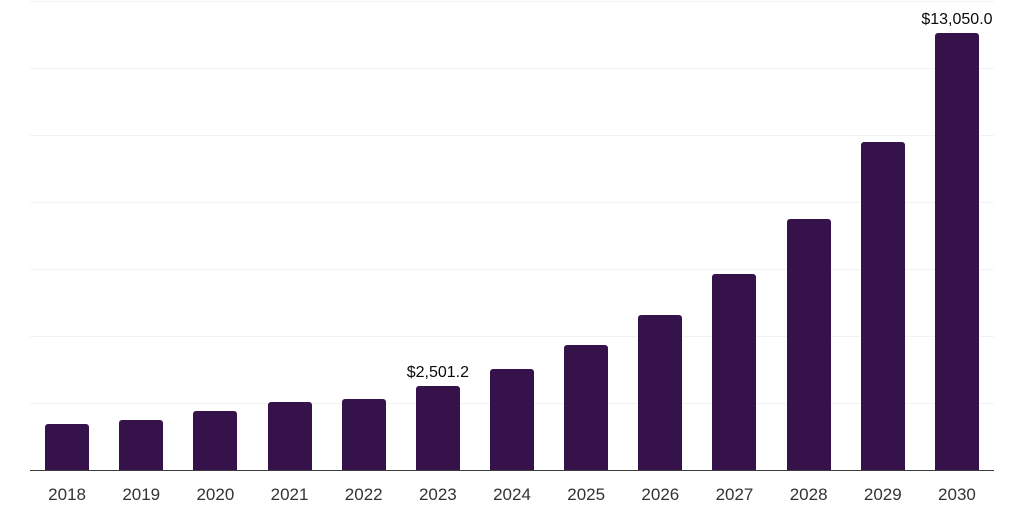 This screenshot has height=512, width=1024. What do you see at coordinates (512, 470) in the screenshot?
I see `x-axis-line` at bounding box center [512, 470].